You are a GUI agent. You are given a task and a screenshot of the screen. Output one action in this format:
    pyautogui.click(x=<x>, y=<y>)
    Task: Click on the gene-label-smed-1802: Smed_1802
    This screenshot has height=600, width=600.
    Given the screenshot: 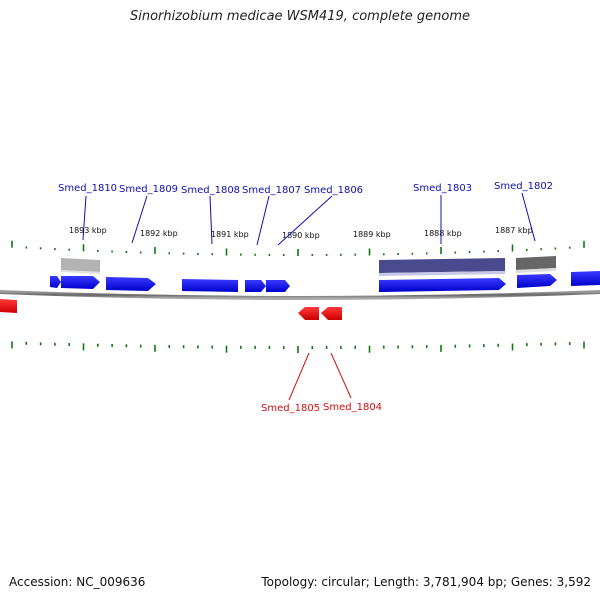 What is the action you would take?
    pyautogui.click(x=523, y=186)
    